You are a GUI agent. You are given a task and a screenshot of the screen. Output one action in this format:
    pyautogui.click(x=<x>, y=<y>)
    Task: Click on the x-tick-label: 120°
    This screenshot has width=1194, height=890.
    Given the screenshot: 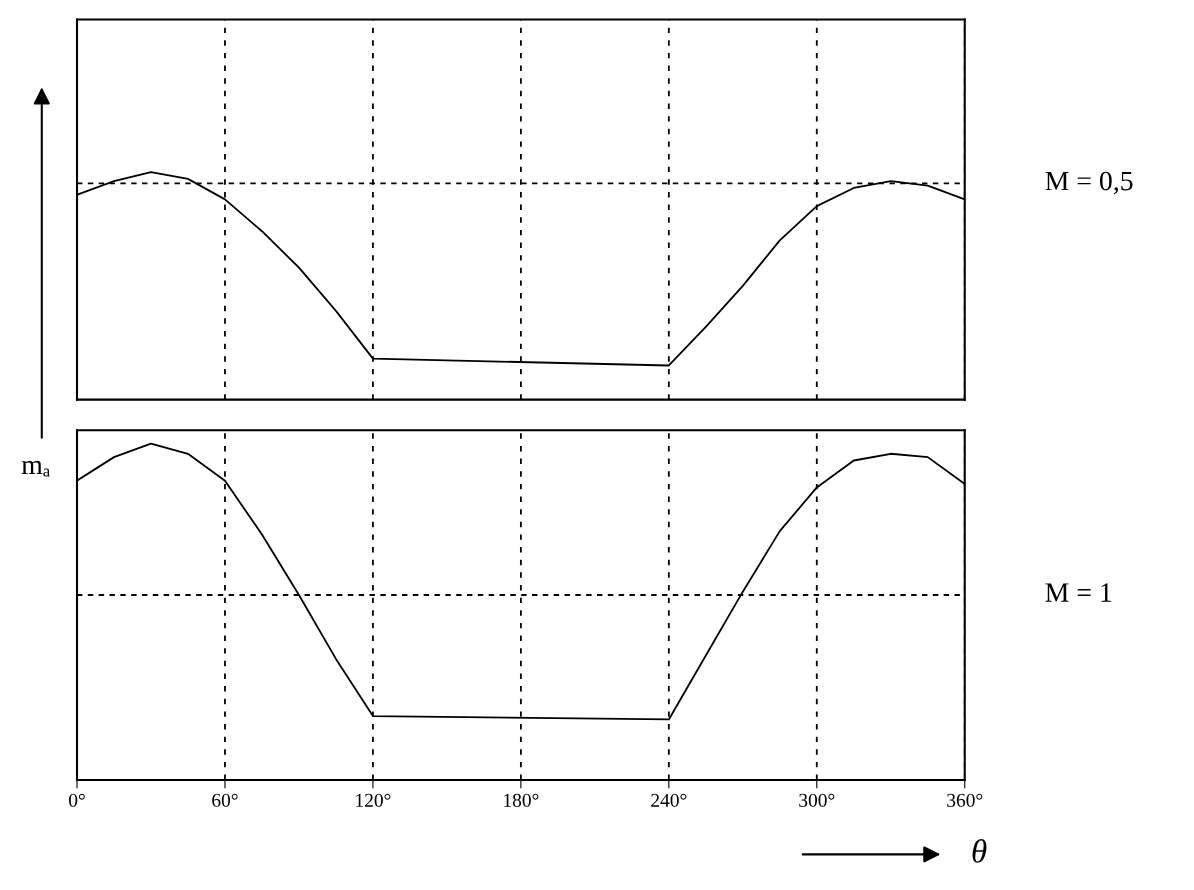 What is the action you would take?
    pyautogui.click(x=373, y=800)
    